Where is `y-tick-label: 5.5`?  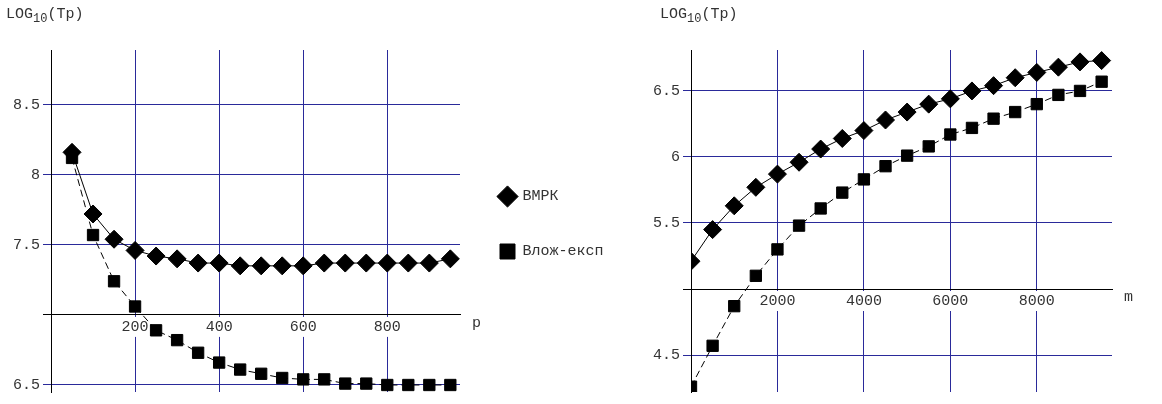
y-tick-label: 5.5 is located at coordinates (666, 223).